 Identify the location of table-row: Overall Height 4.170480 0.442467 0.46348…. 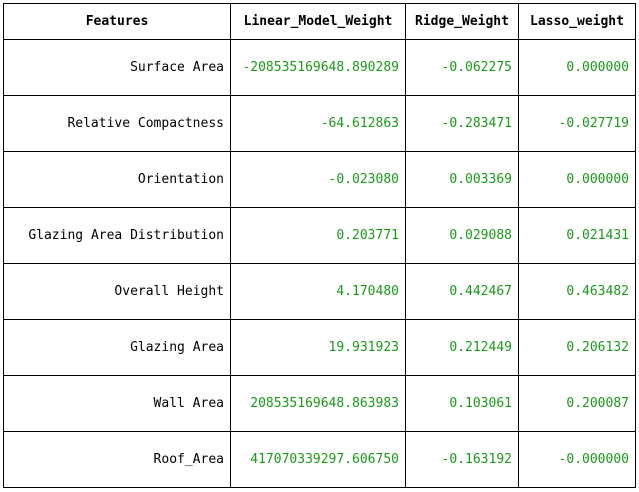
(319, 291).